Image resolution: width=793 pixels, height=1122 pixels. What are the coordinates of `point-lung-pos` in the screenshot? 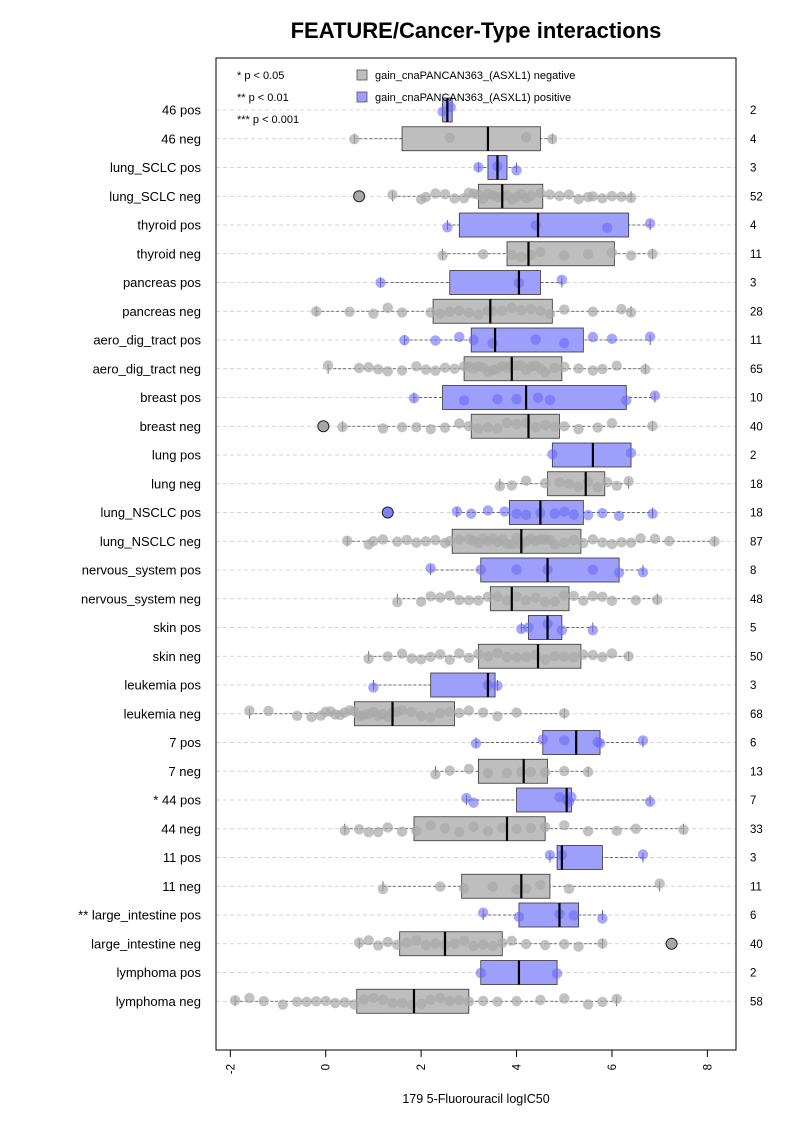 It's located at (631, 453).